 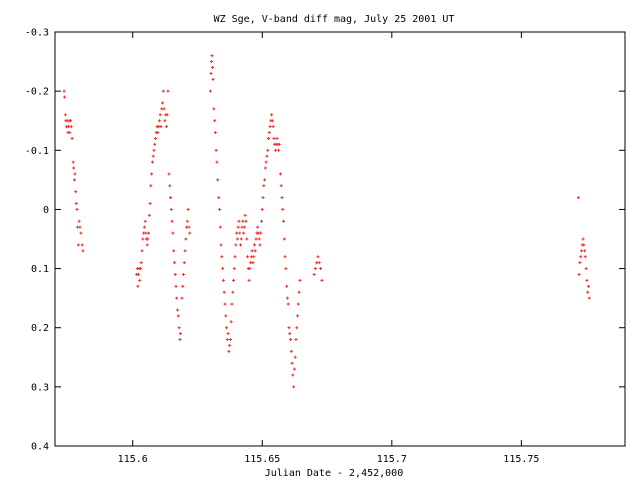 What do you see at coordinates (37, 33) in the screenshot?
I see `y-tick-label: -0.3` at bounding box center [37, 33].